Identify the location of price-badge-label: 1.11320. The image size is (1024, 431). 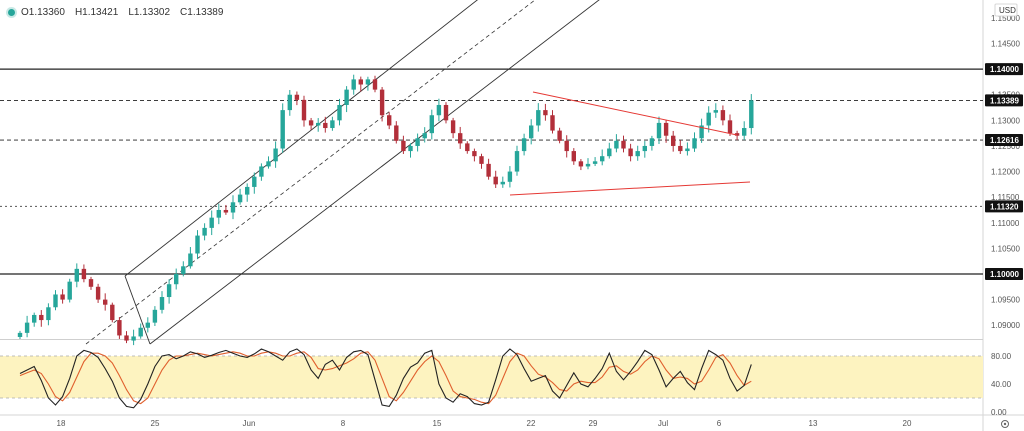
(1004, 206).